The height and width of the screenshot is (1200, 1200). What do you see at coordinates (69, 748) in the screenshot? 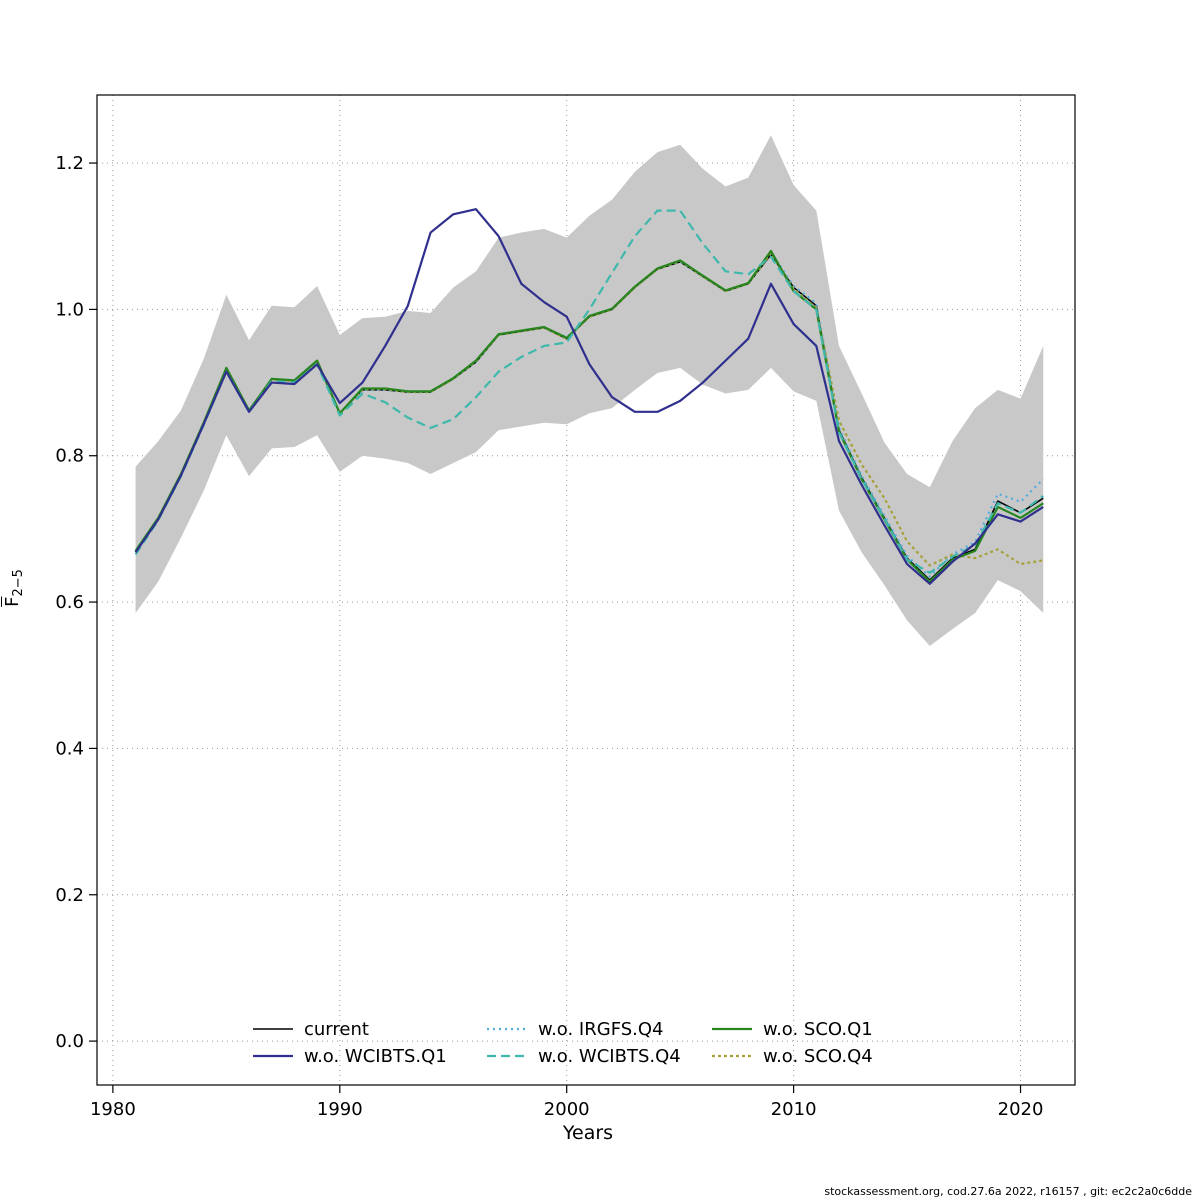
I see `y-tick-label: 0.4` at bounding box center [69, 748].